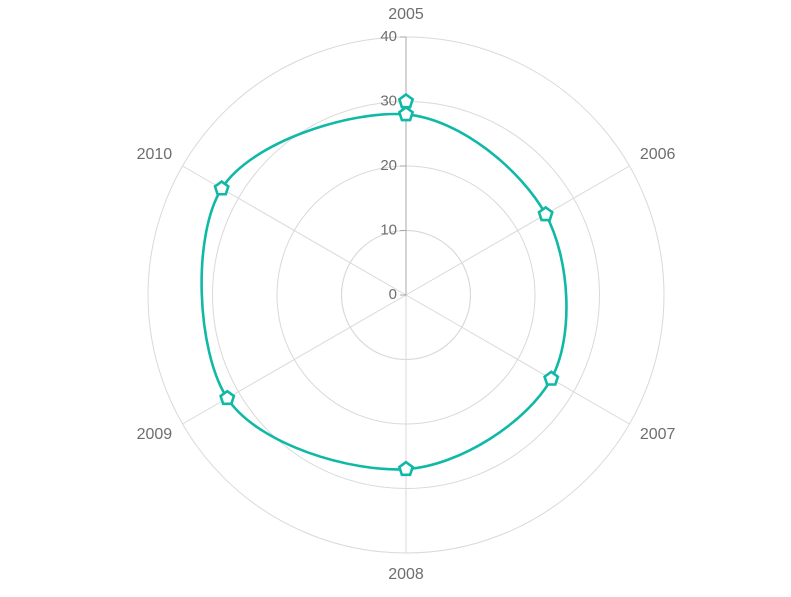  Describe the element at coordinates (221, 187) in the screenshot. I see `data-point-2010` at that location.